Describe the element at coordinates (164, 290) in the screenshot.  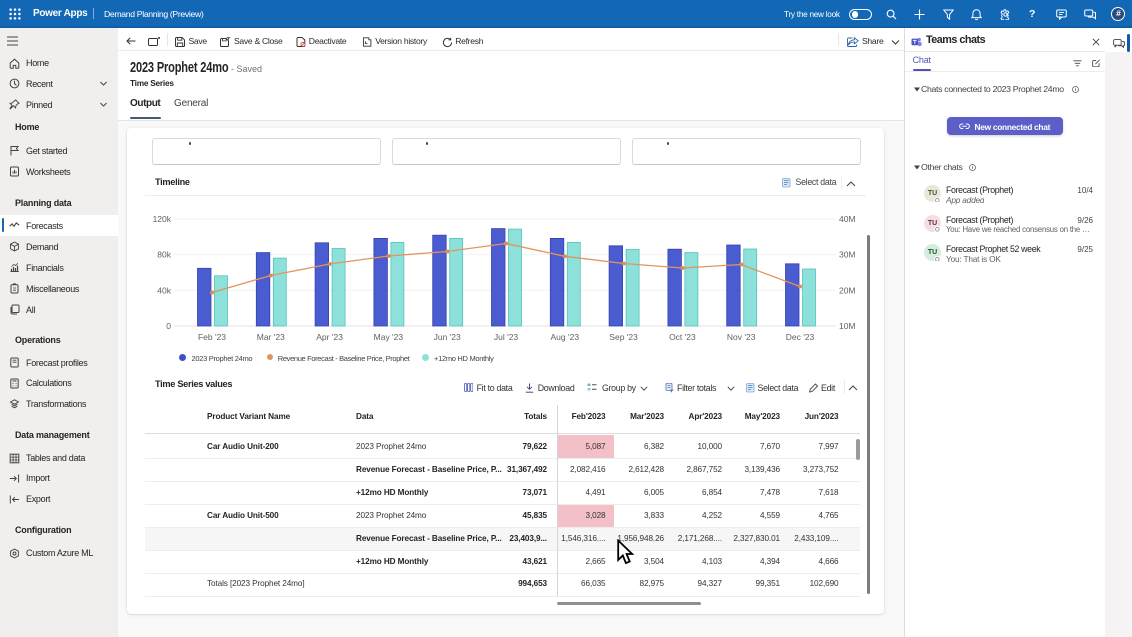
I see `svg-text: 40k` at that location.